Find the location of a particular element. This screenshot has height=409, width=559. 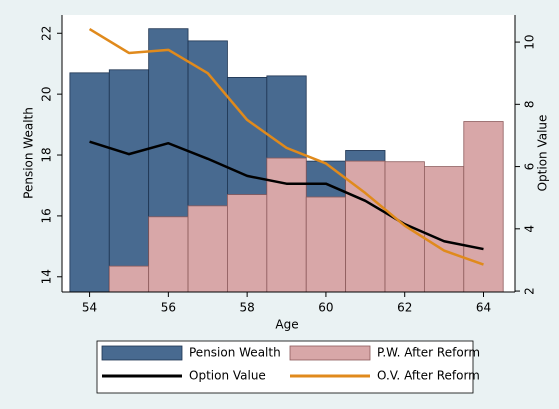

x-tick-label: 56 is located at coordinates (168, 308).